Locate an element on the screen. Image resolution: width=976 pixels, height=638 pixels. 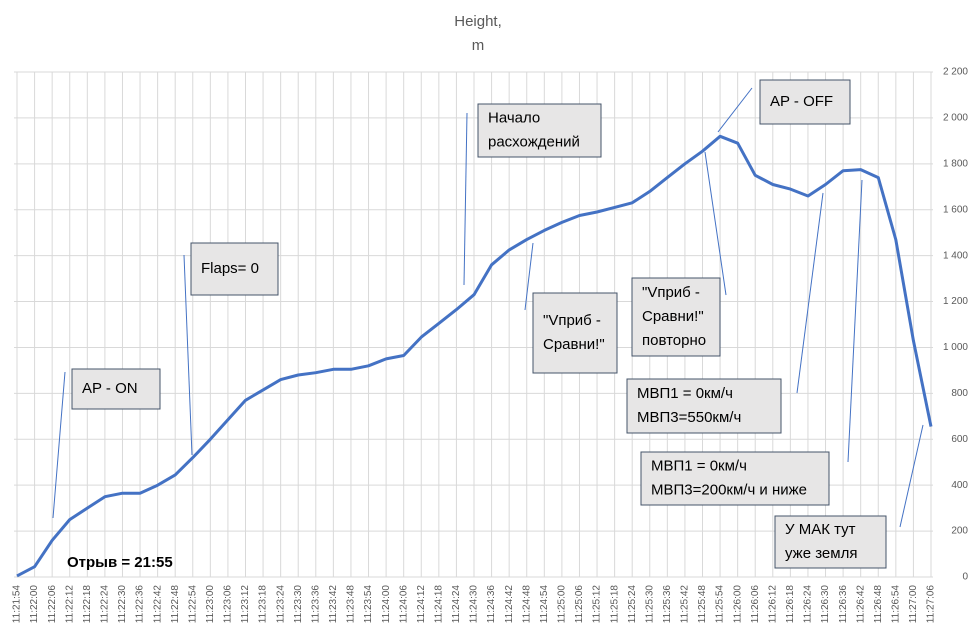
y-tick-label: 800 is located at coordinates (959, 393).